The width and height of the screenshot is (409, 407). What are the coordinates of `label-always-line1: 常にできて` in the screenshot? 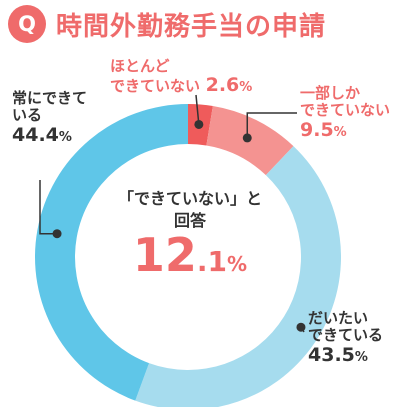 It's located at (50, 98).